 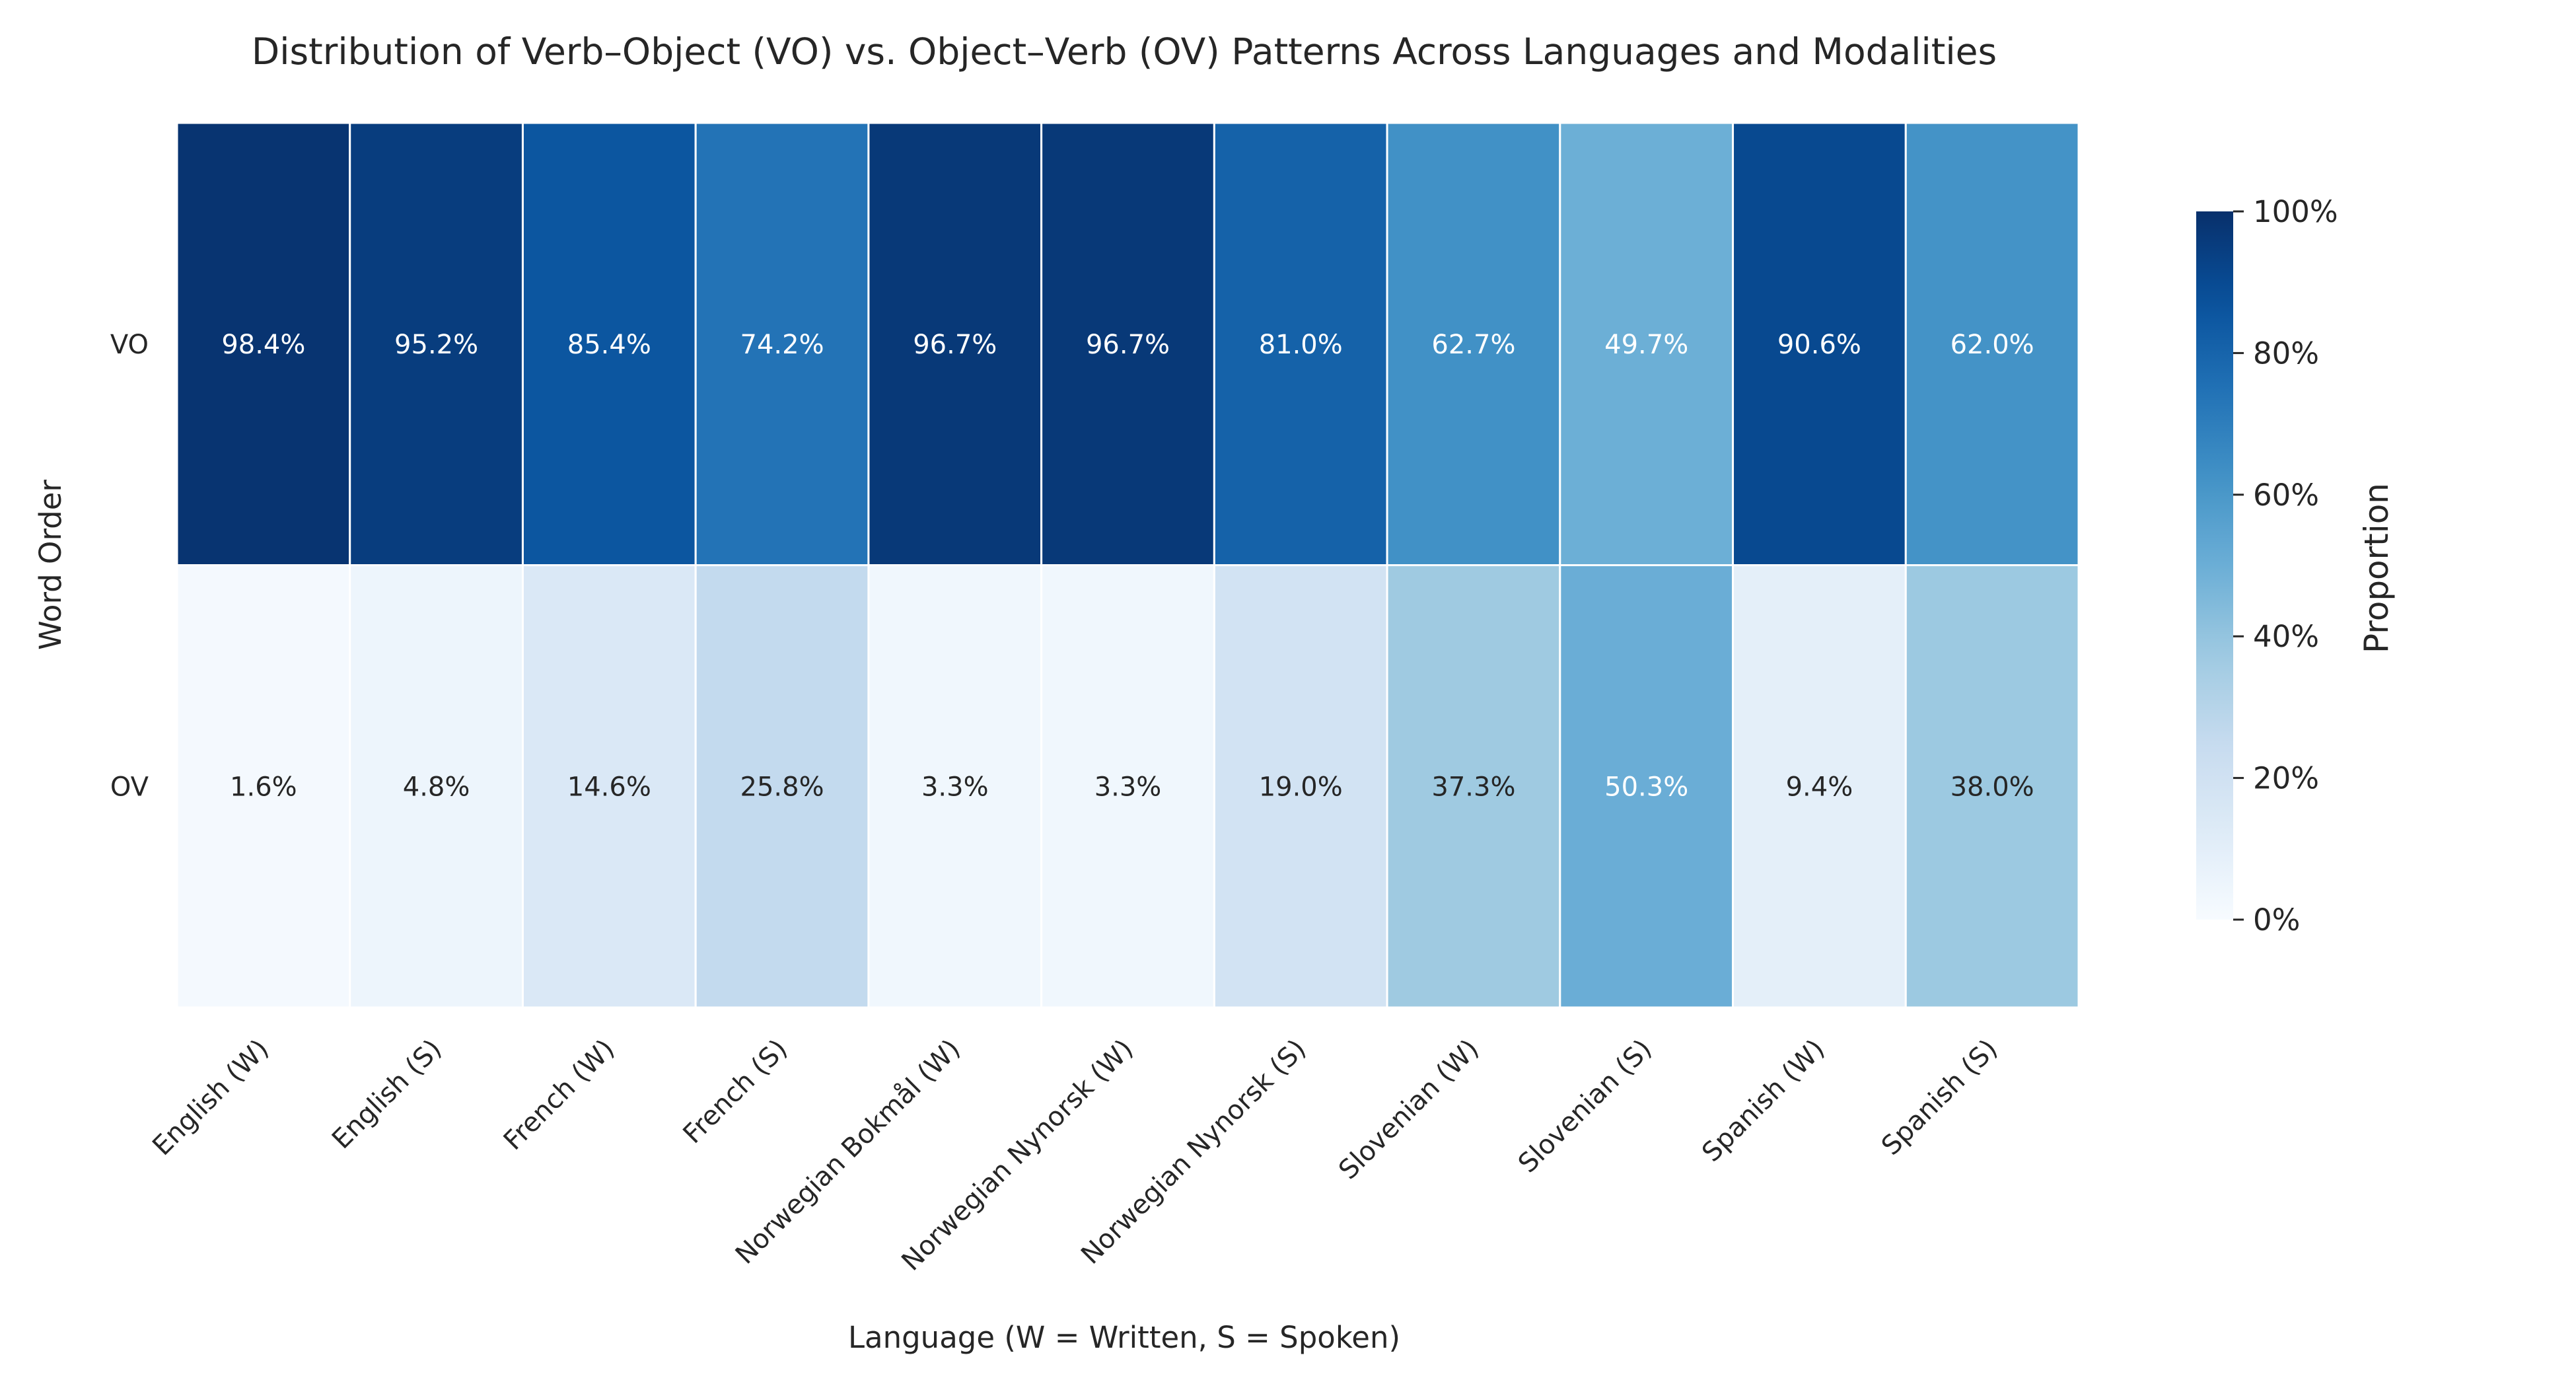 What do you see at coordinates (50, 565) in the screenshot?
I see `y-axis-label: Word Order` at bounding box center [50, 565].